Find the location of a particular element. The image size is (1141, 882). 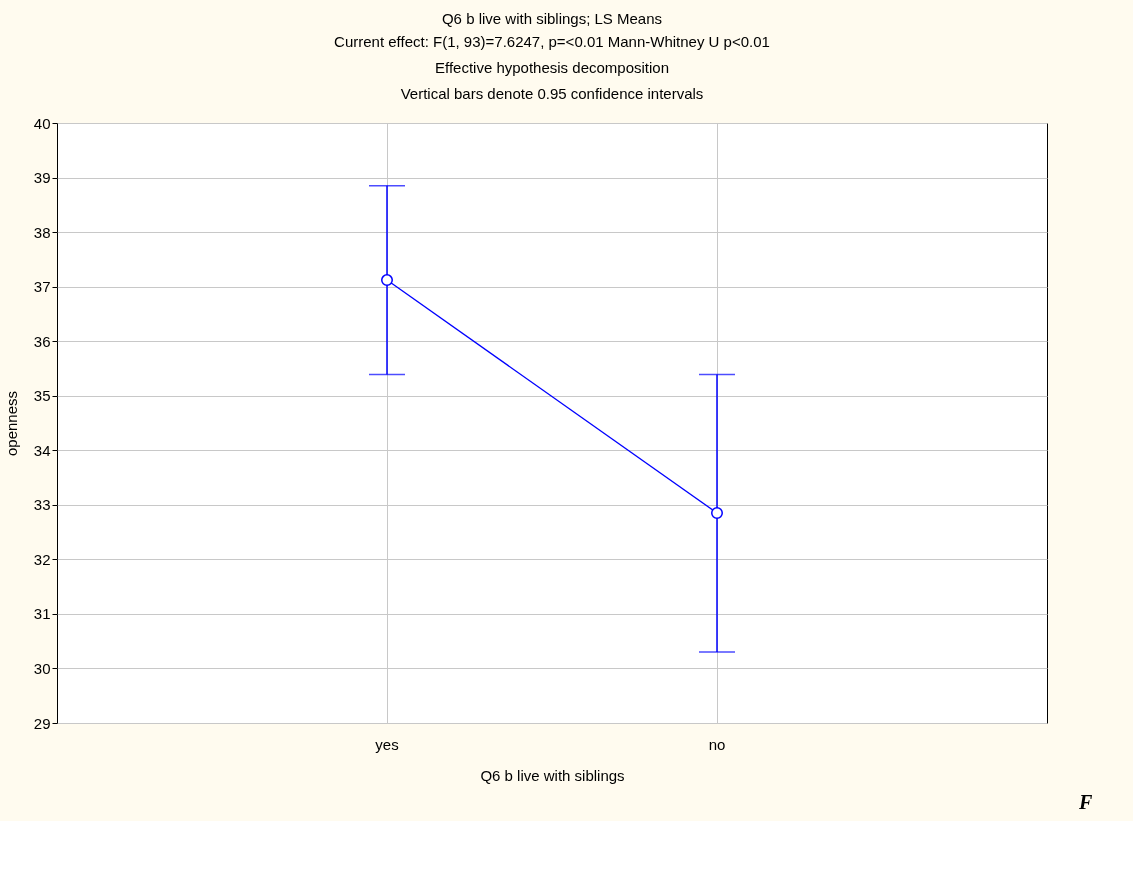

y-tick-label: 39 is located at coordinates (42, 178).